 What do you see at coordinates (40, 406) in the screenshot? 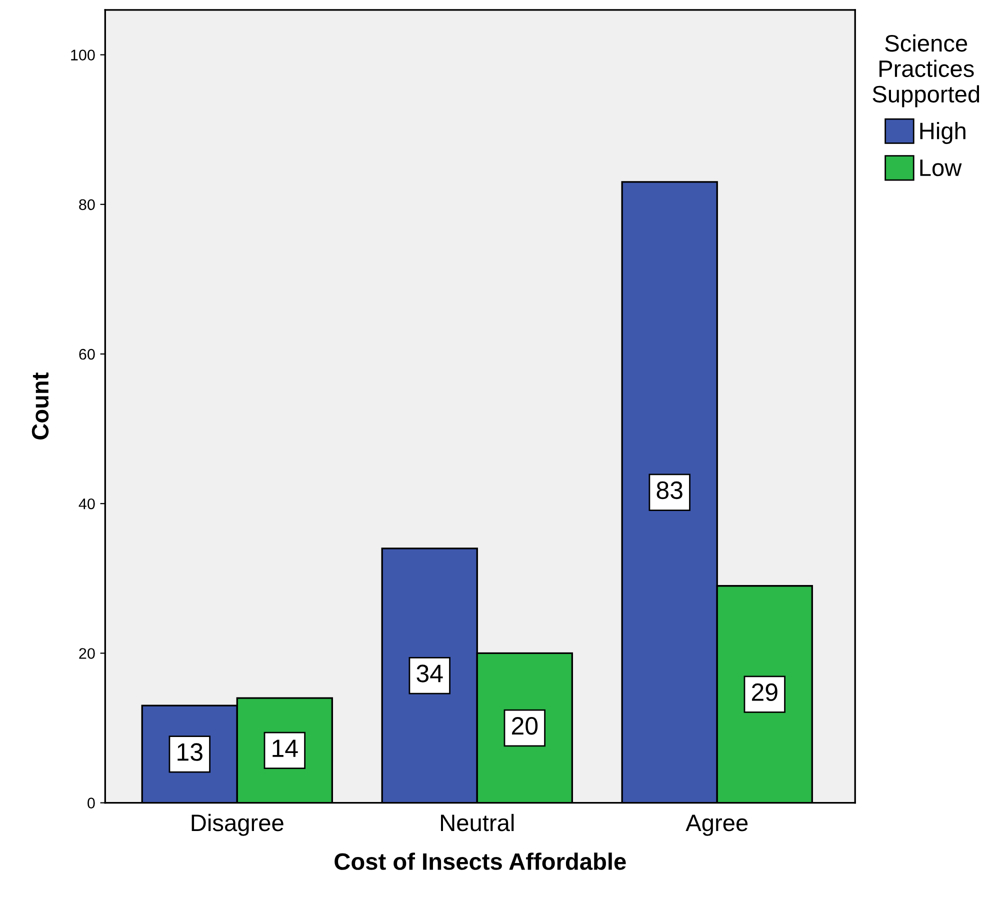
I see `y-axis-title: Count` at bounding box center [40, 406].